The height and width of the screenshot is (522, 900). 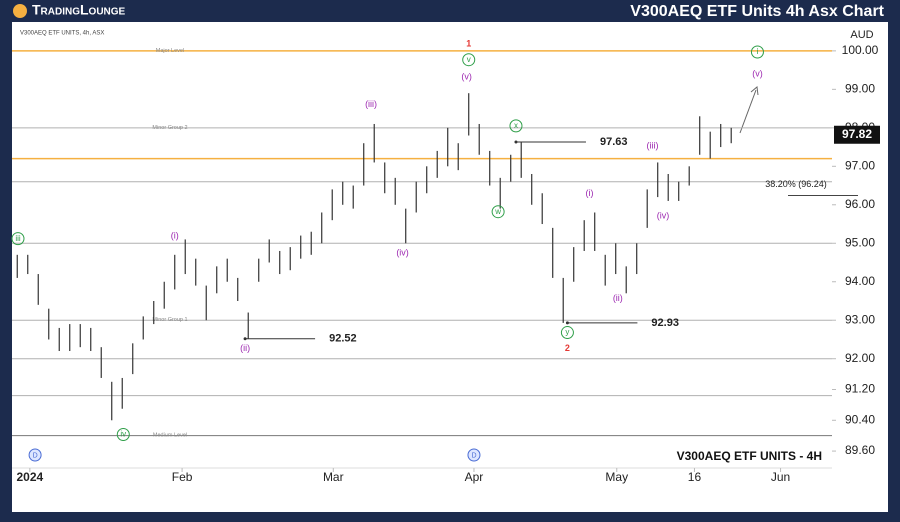 I want to click on callout-label: 92.52, so click(x=343, y=339).